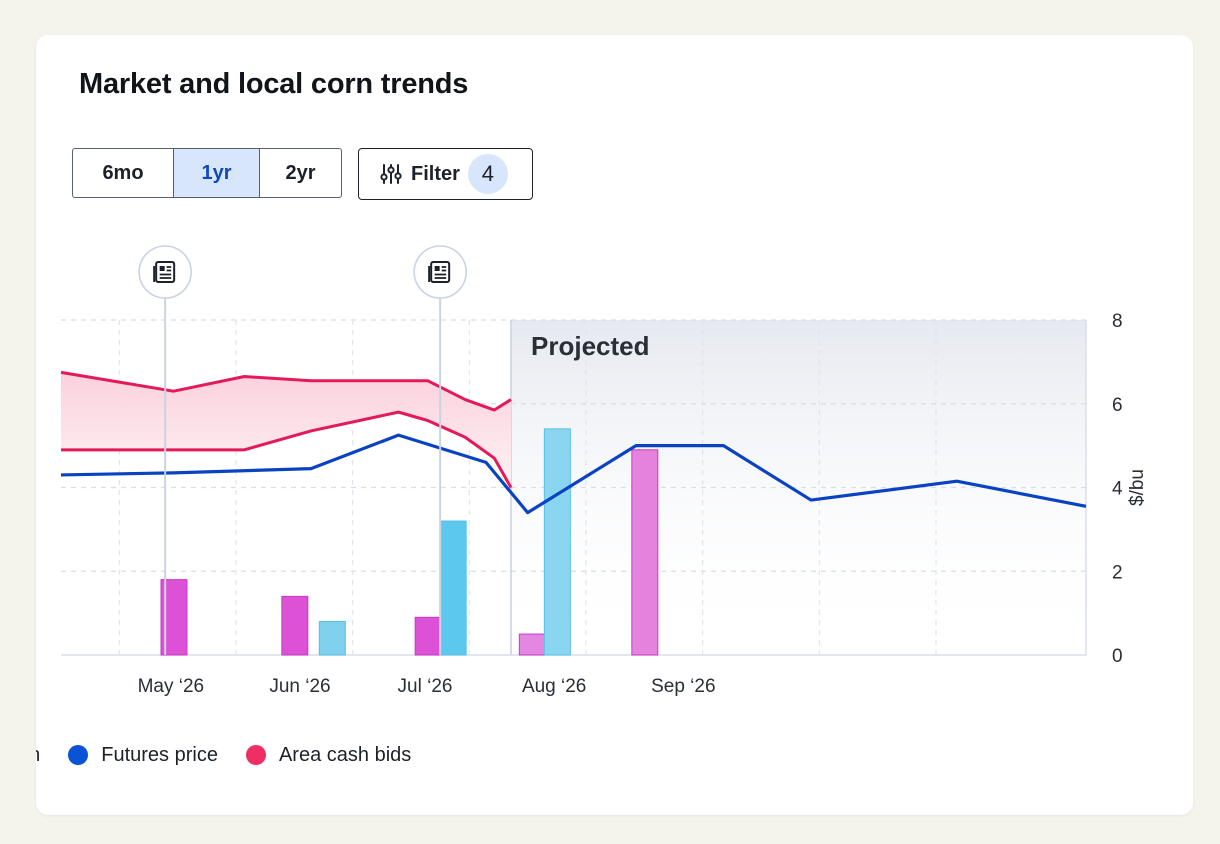 This screenshot has width=1220, height=844. What do you see at coordinates (1137, 487) in the screenshot?
I see `y-axis-label: $/bu` at bounding box center [1137, 487].